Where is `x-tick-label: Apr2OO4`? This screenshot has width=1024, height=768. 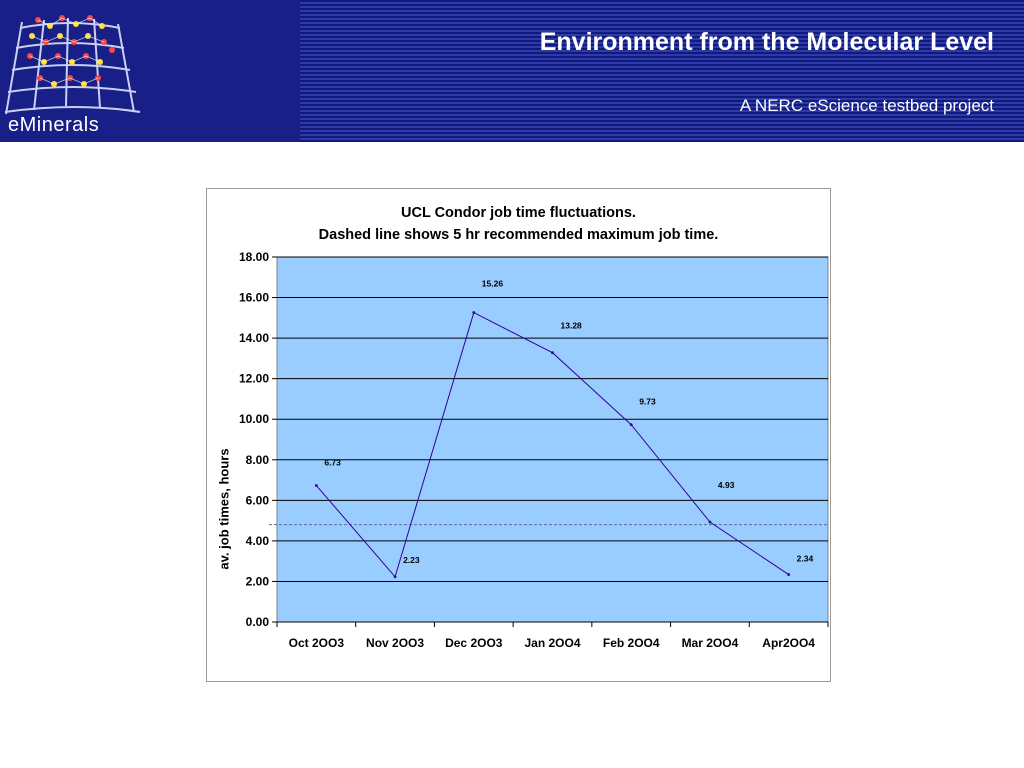 x-tick-label: Apr2OO4 is located at coordinates (788, 643).